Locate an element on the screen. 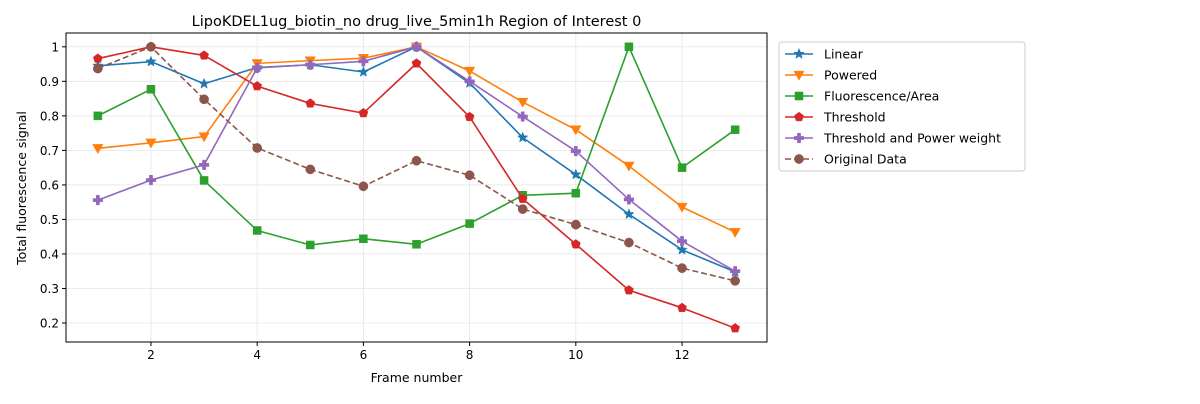 This screenshot has height=404, width=1200. legend-item-threshold-and-power-weight: Threshold and Power weight is located at coordinates (893, 138).